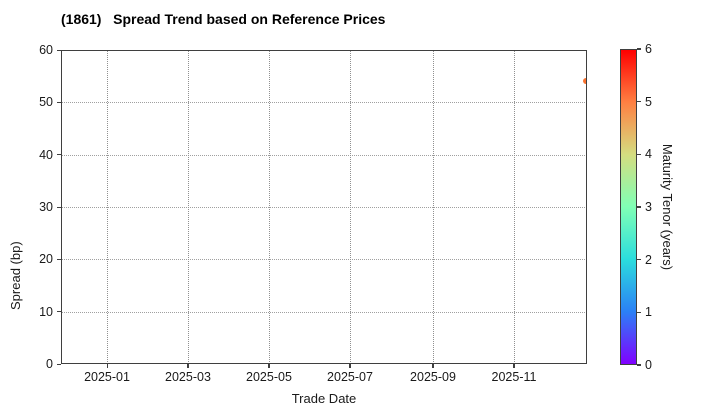 This screenshot has height=420, width=720. Describe the element at coordinates (49, 364) in the screenshot. I see `y-tick-label: 0` at that location.